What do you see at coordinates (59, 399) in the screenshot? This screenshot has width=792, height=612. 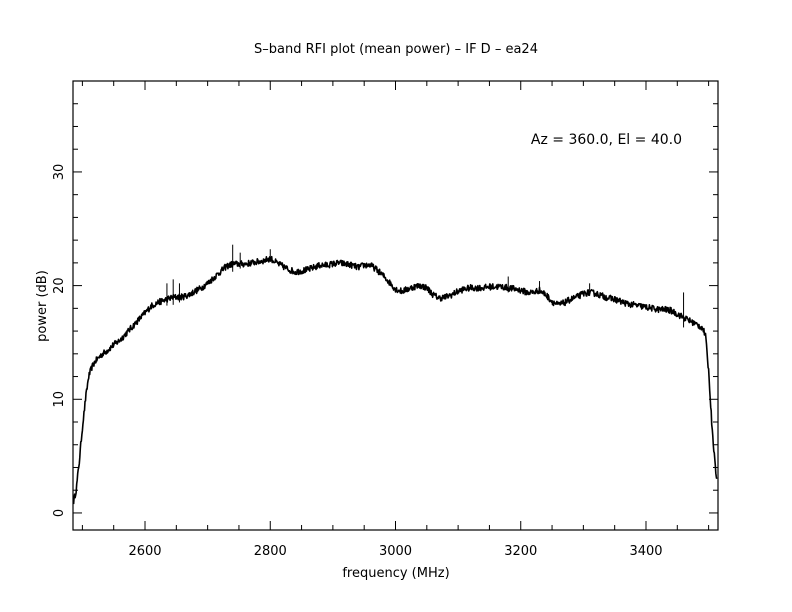 I see `y-tick-label: 10` at bounding box center [59, 399].